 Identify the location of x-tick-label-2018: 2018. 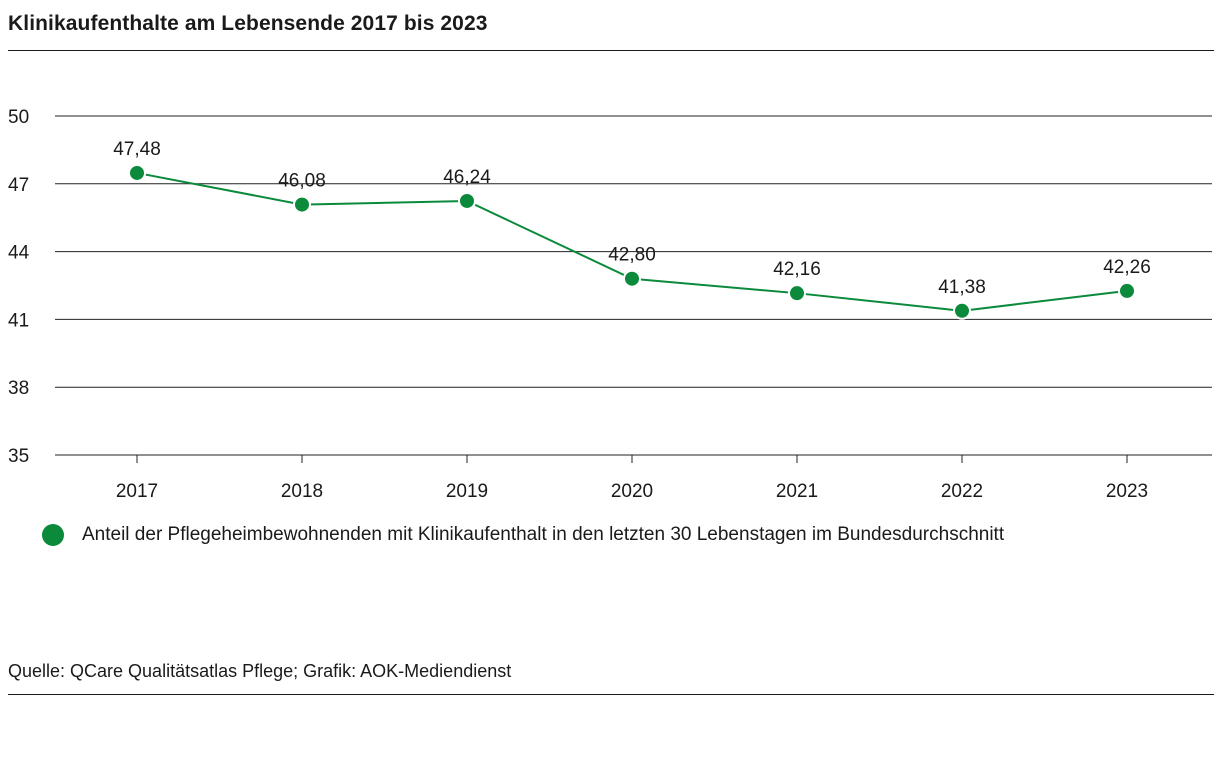
(302, 491).